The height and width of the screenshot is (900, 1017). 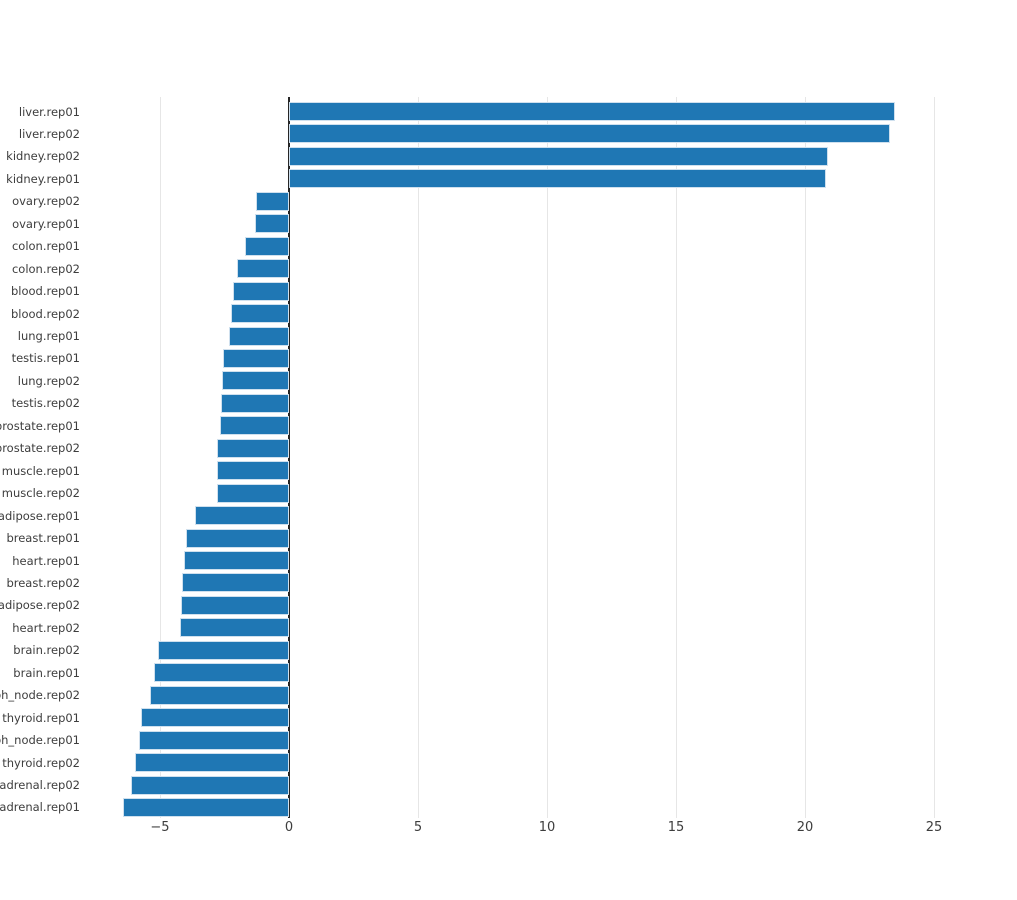 What do you see at coordinates (48, 336) in the screenshot?
I see `y-tick-label: lung.rep01` at bounding box center [48, 336].